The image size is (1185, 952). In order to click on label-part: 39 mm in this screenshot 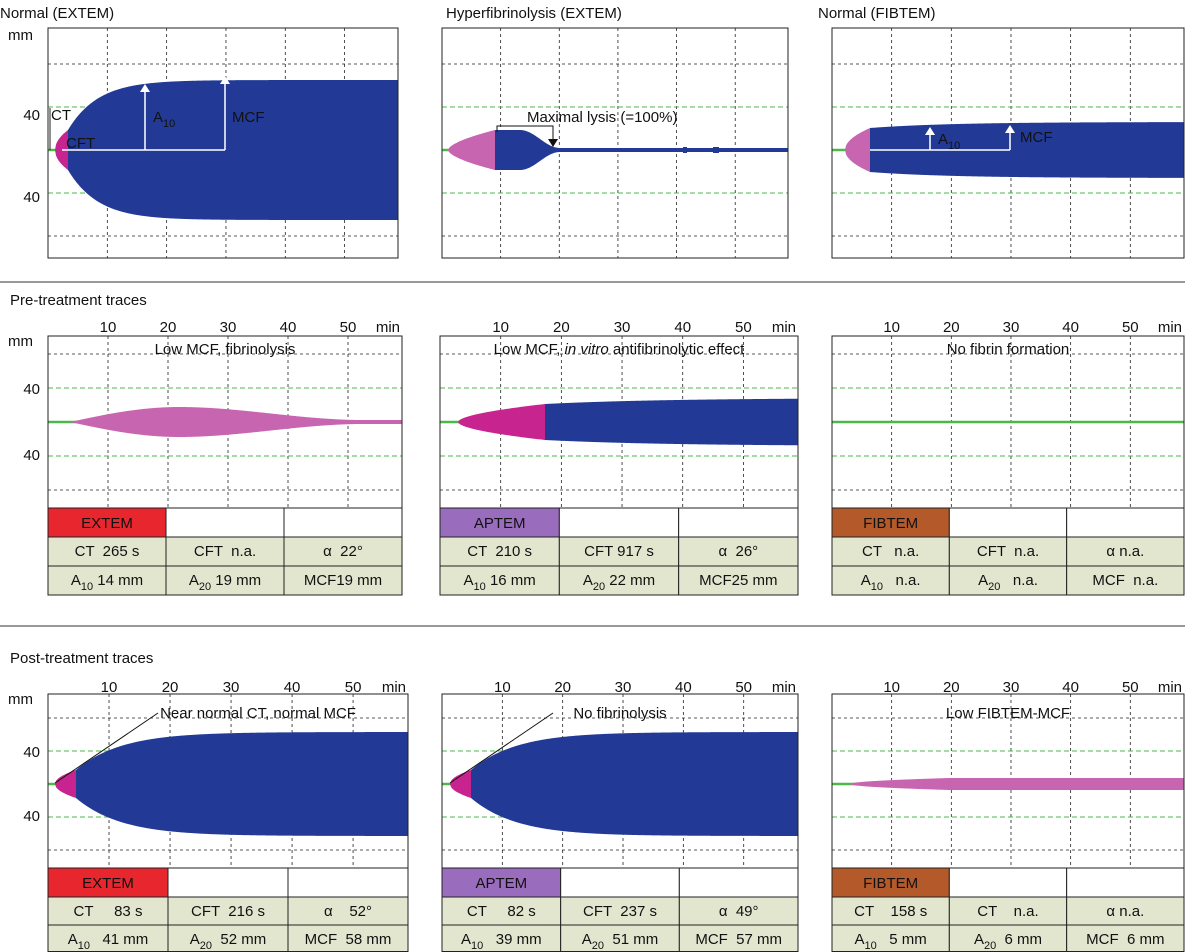, I will do `click(512, 939)`.